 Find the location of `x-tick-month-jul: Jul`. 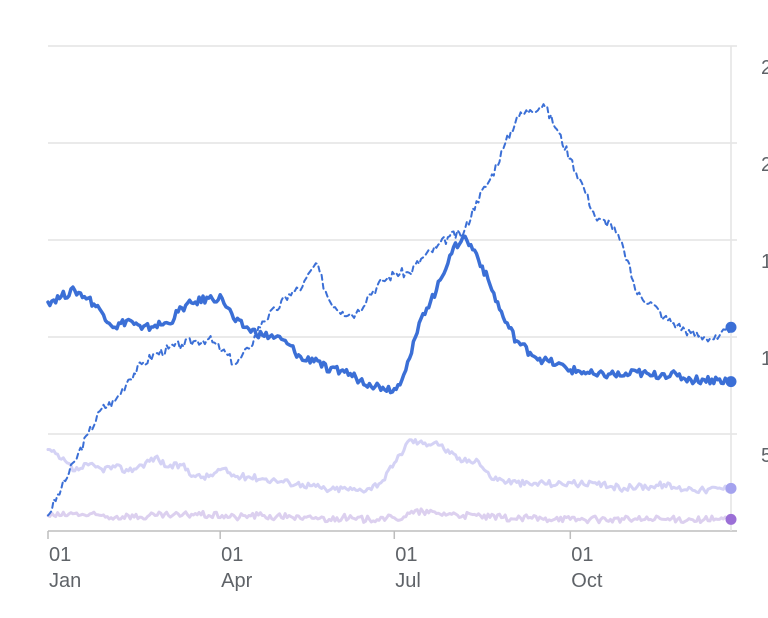

x-tick-month-jul: Jul is located at coordinates (408, 581).